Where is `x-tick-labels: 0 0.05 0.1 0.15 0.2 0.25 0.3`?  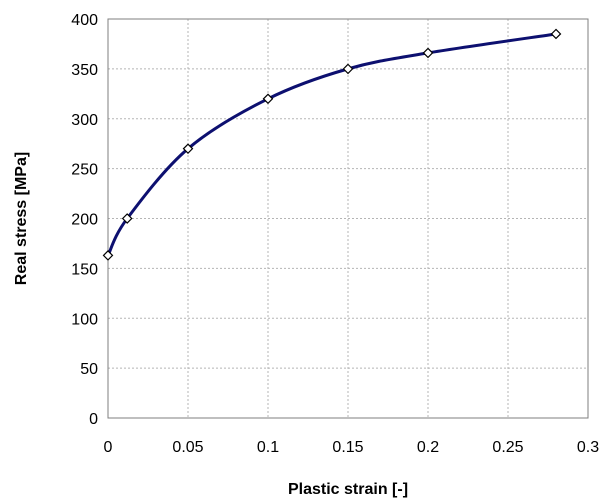 x-tick-labels: 0 0.05 0.1 0.15 0.2 0.25 0.3 is located at coordinates (352, 447).